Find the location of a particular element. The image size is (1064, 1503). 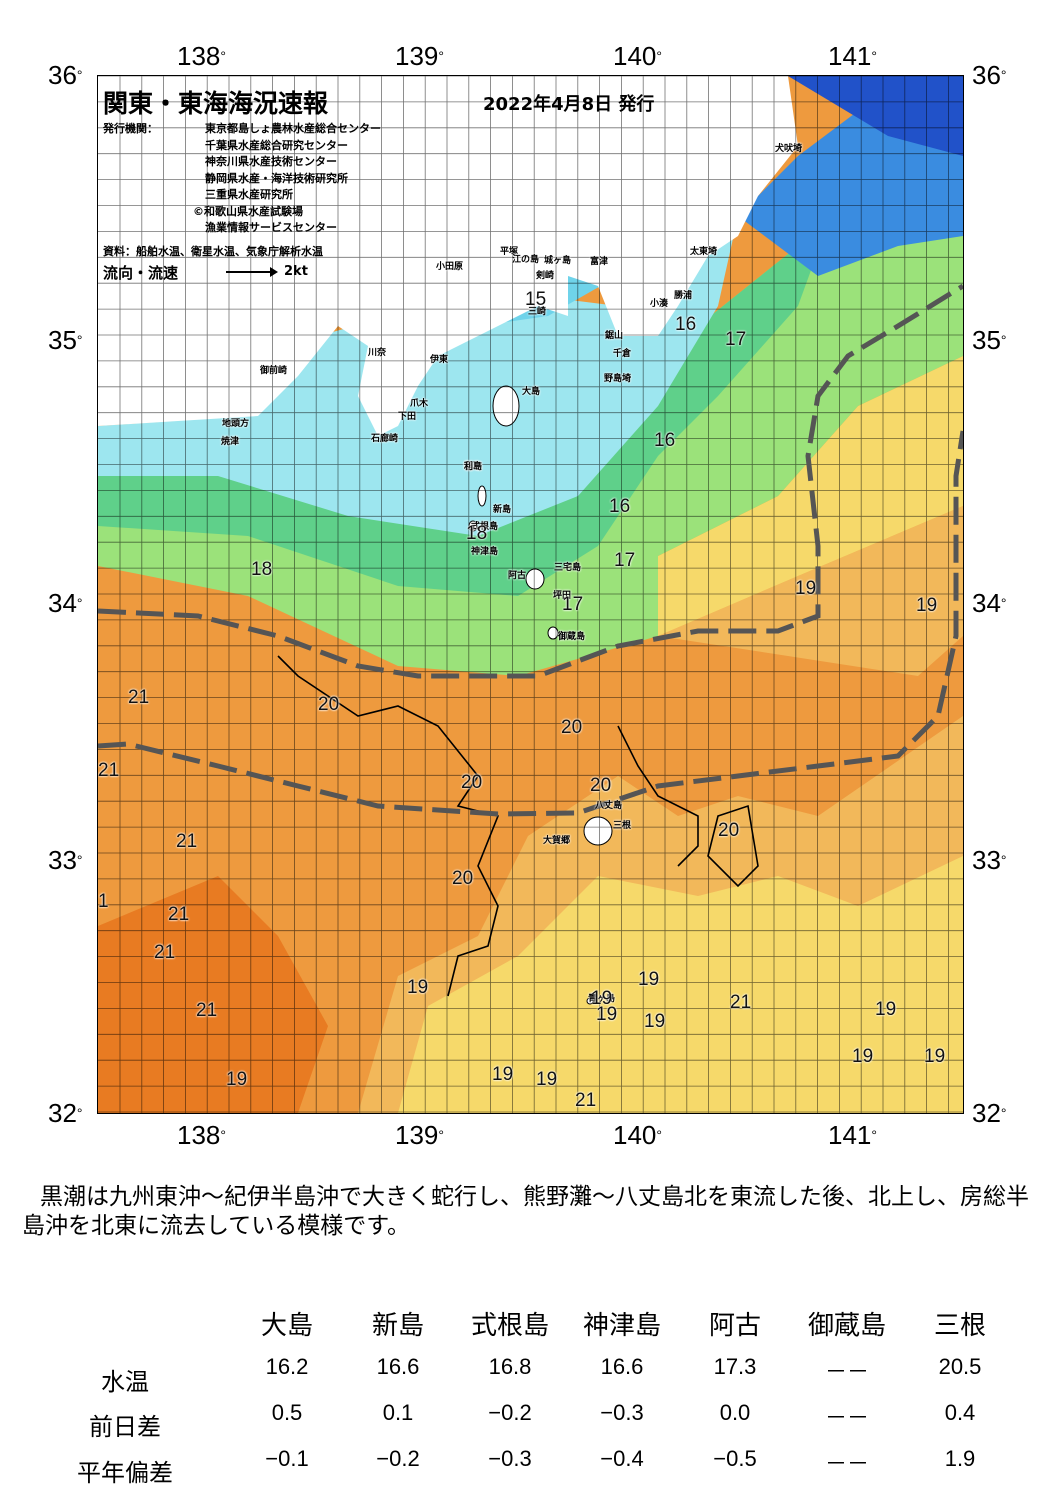

place-name-label: 大賀郷 is located at coordinates (557, 841).